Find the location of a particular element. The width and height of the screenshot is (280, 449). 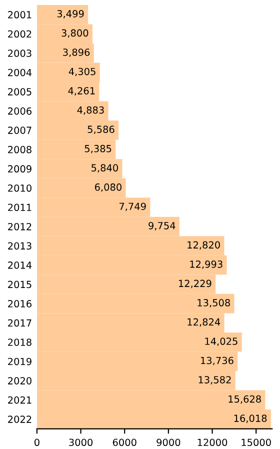

data-label: 3,800 is located at coordinates (75, 33).